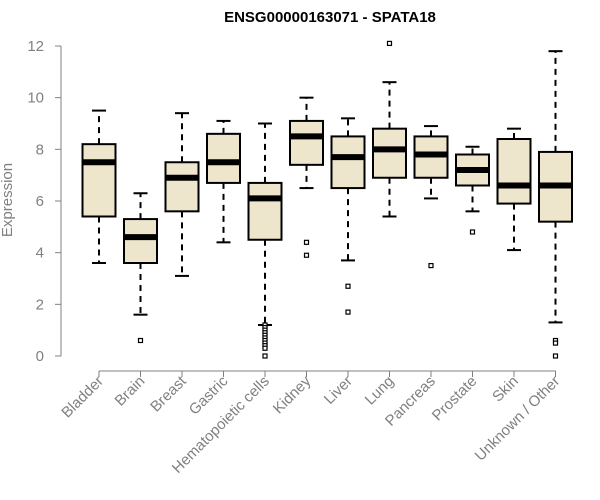 The width and height of the screenshot is (600, 500). I want to click on box-breast, so click(182, 194).